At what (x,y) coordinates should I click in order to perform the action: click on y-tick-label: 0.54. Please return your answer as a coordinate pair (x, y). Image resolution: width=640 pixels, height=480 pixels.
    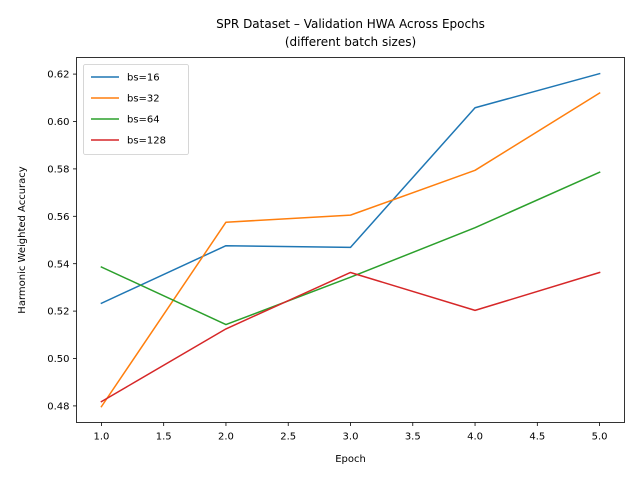
    Looking at the image, I should click on (58, 264).